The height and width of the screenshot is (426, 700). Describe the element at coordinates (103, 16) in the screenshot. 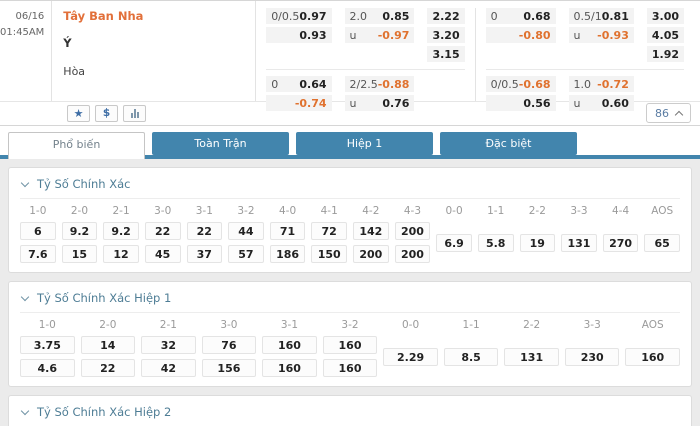

I see `home-team-name: Tây Ban Nha` at that location.